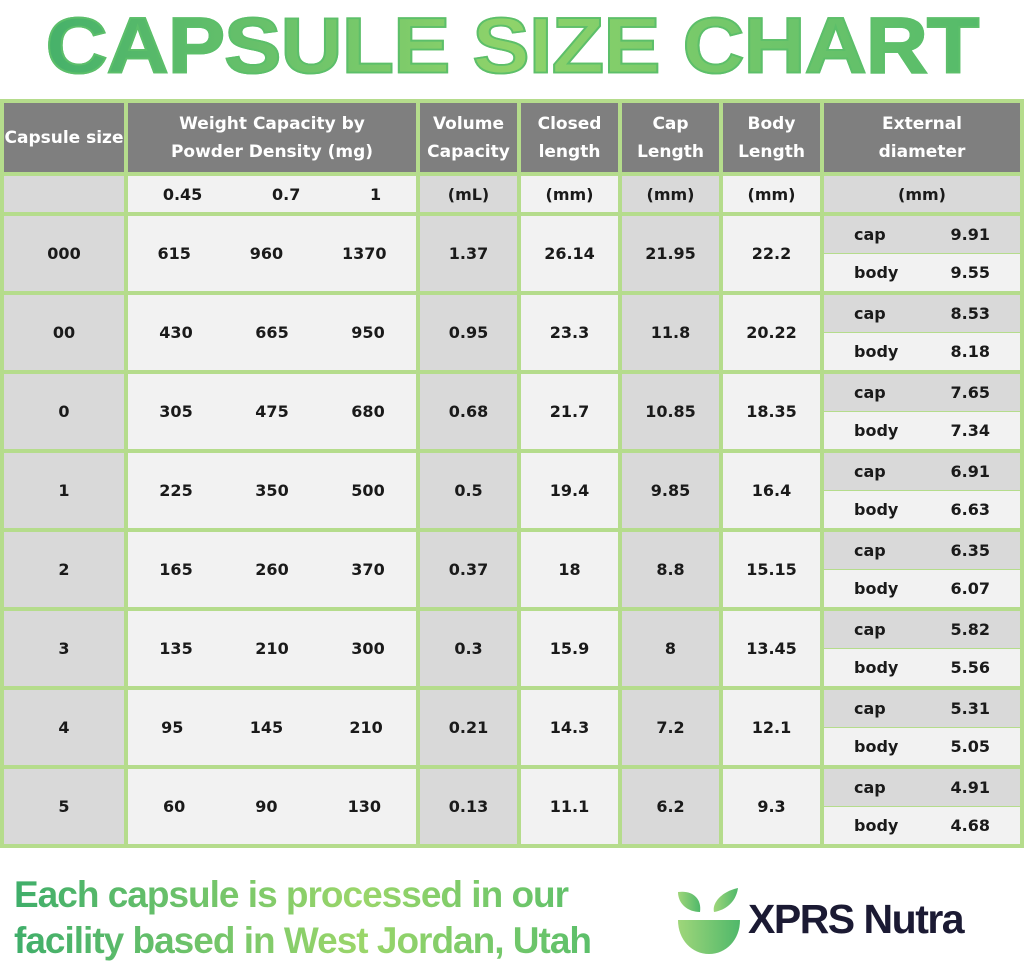 Image resolution: width=1024 pixels, height=966 pixels. What do you see at coordinates (468, 806) in the screenshot?
I see `volume-cell: 0.13` at bounding box center [468, 806].